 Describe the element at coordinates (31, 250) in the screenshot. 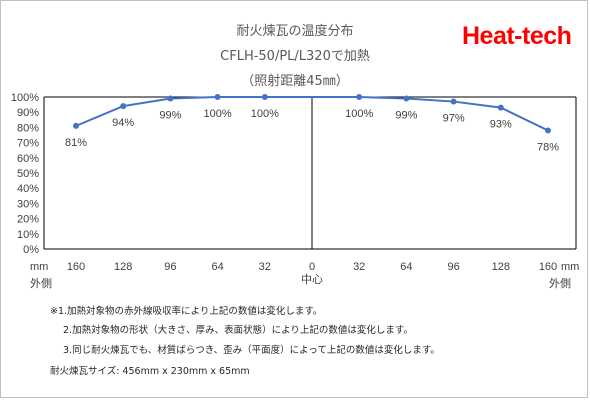

I see `y-tick-label: 0%` at that location.